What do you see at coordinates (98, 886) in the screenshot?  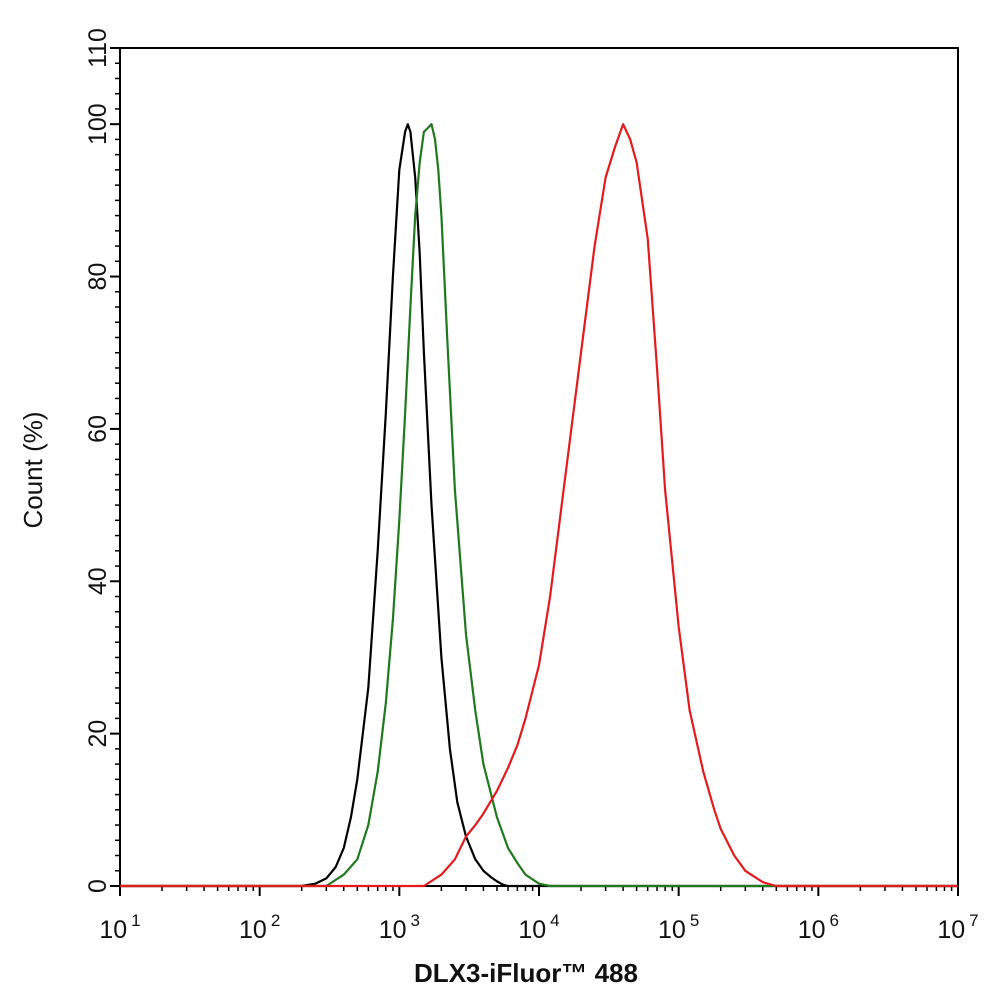 I see `y-tick-label: 0` at bounding box center [98, 886].